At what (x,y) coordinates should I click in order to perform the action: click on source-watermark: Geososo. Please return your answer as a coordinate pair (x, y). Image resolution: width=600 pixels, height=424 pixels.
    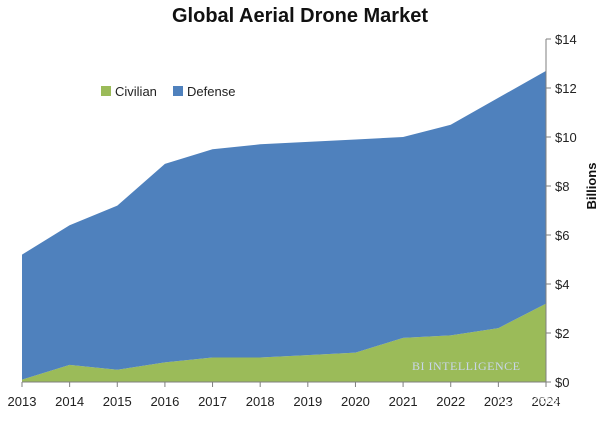
    Looking at the image, I should click on (532, 399).